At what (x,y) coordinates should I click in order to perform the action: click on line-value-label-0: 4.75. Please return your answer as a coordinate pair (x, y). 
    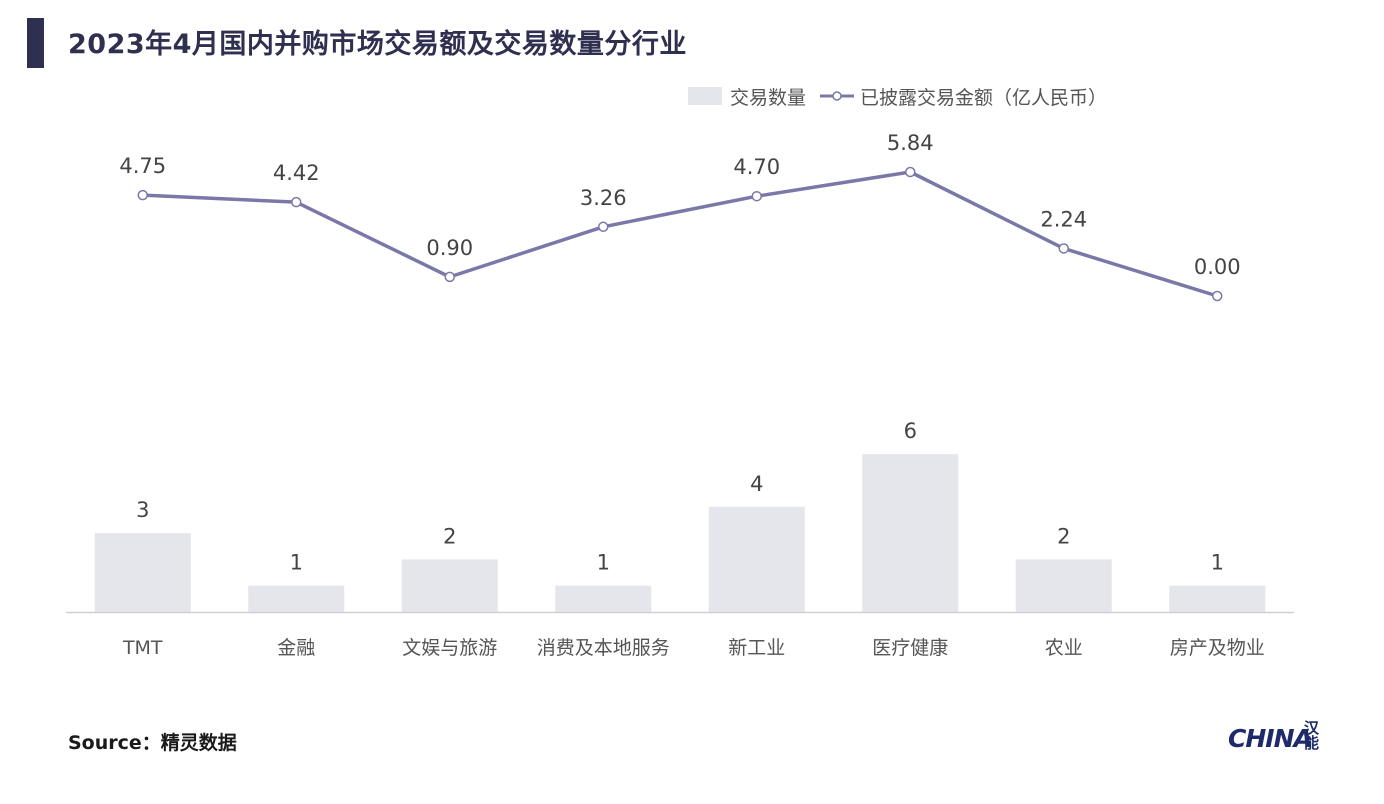
    Looking at the image, I should click on (142, 166).